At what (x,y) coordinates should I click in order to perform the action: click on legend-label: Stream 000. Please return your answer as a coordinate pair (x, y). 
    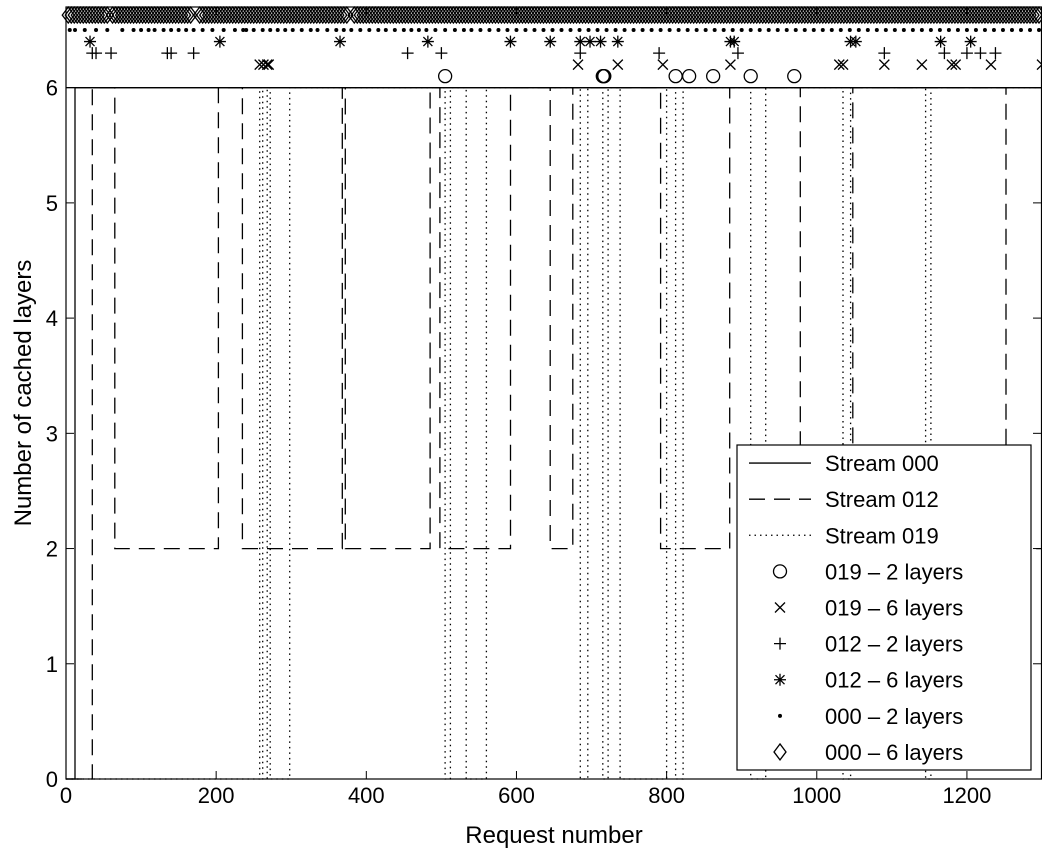
    Looking at the image, I should click on (882, 463).